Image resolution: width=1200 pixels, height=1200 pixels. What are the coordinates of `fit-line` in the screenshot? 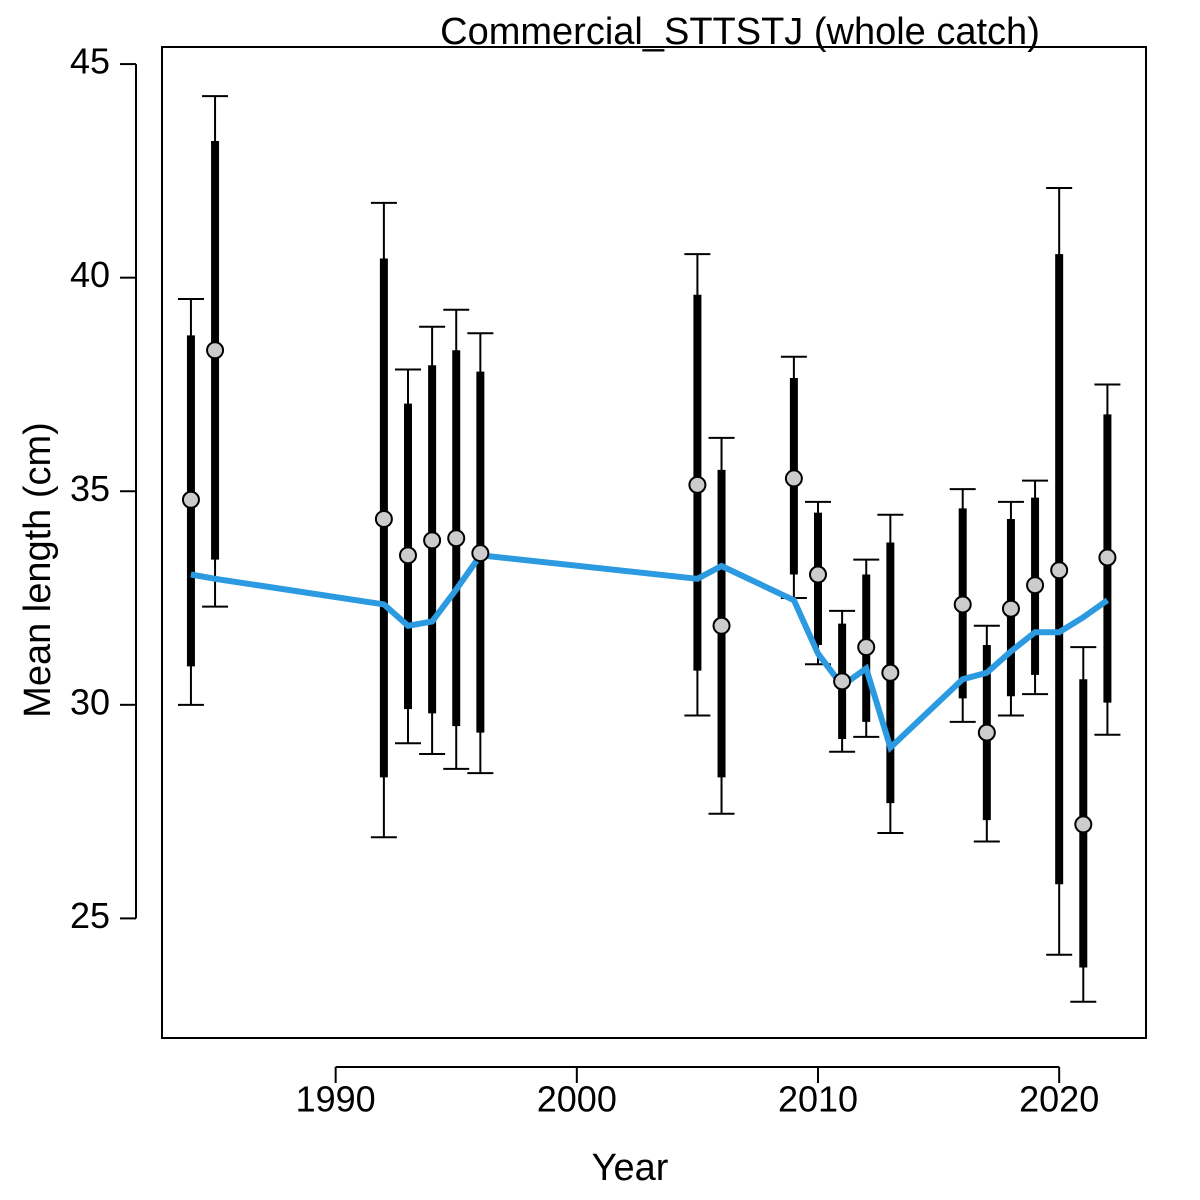 It's located at (650, 652).